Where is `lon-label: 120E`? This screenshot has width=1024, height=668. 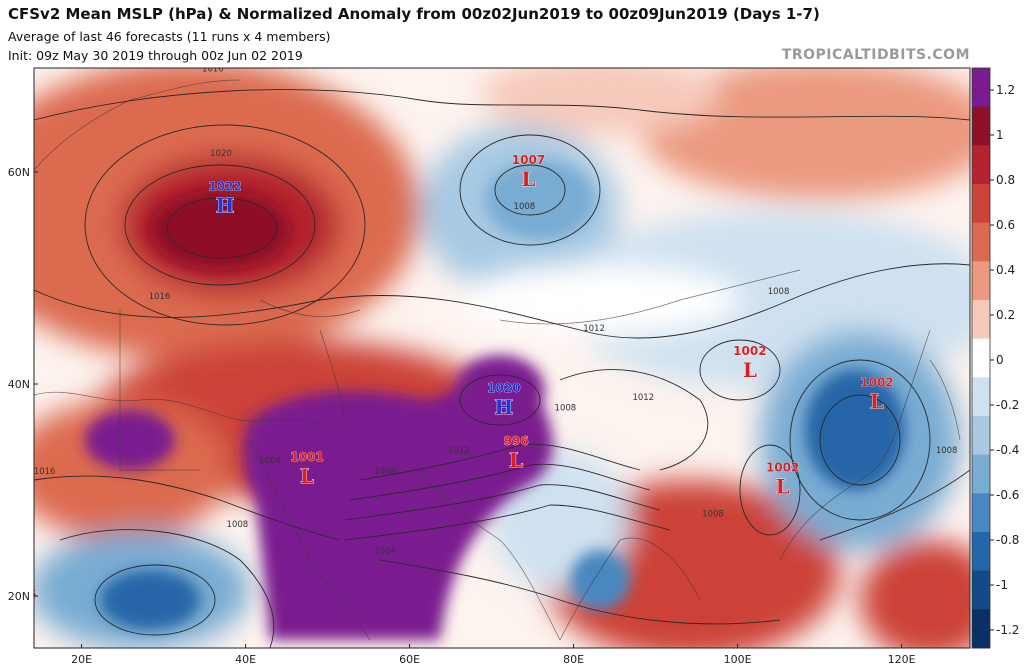 lon-label: 120E is located at coordinates (902, 659).